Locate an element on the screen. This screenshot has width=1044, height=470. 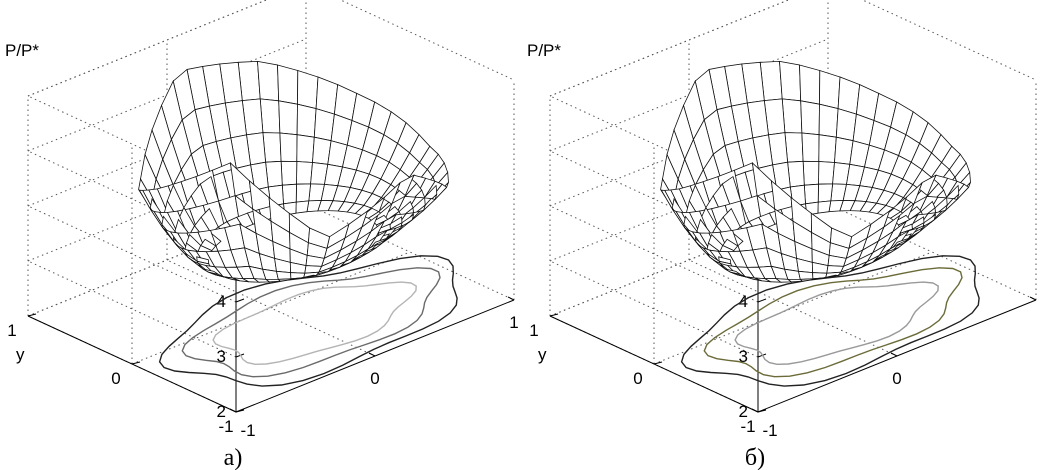
x-tick-label: 1 is located at coordinates (513, 322).